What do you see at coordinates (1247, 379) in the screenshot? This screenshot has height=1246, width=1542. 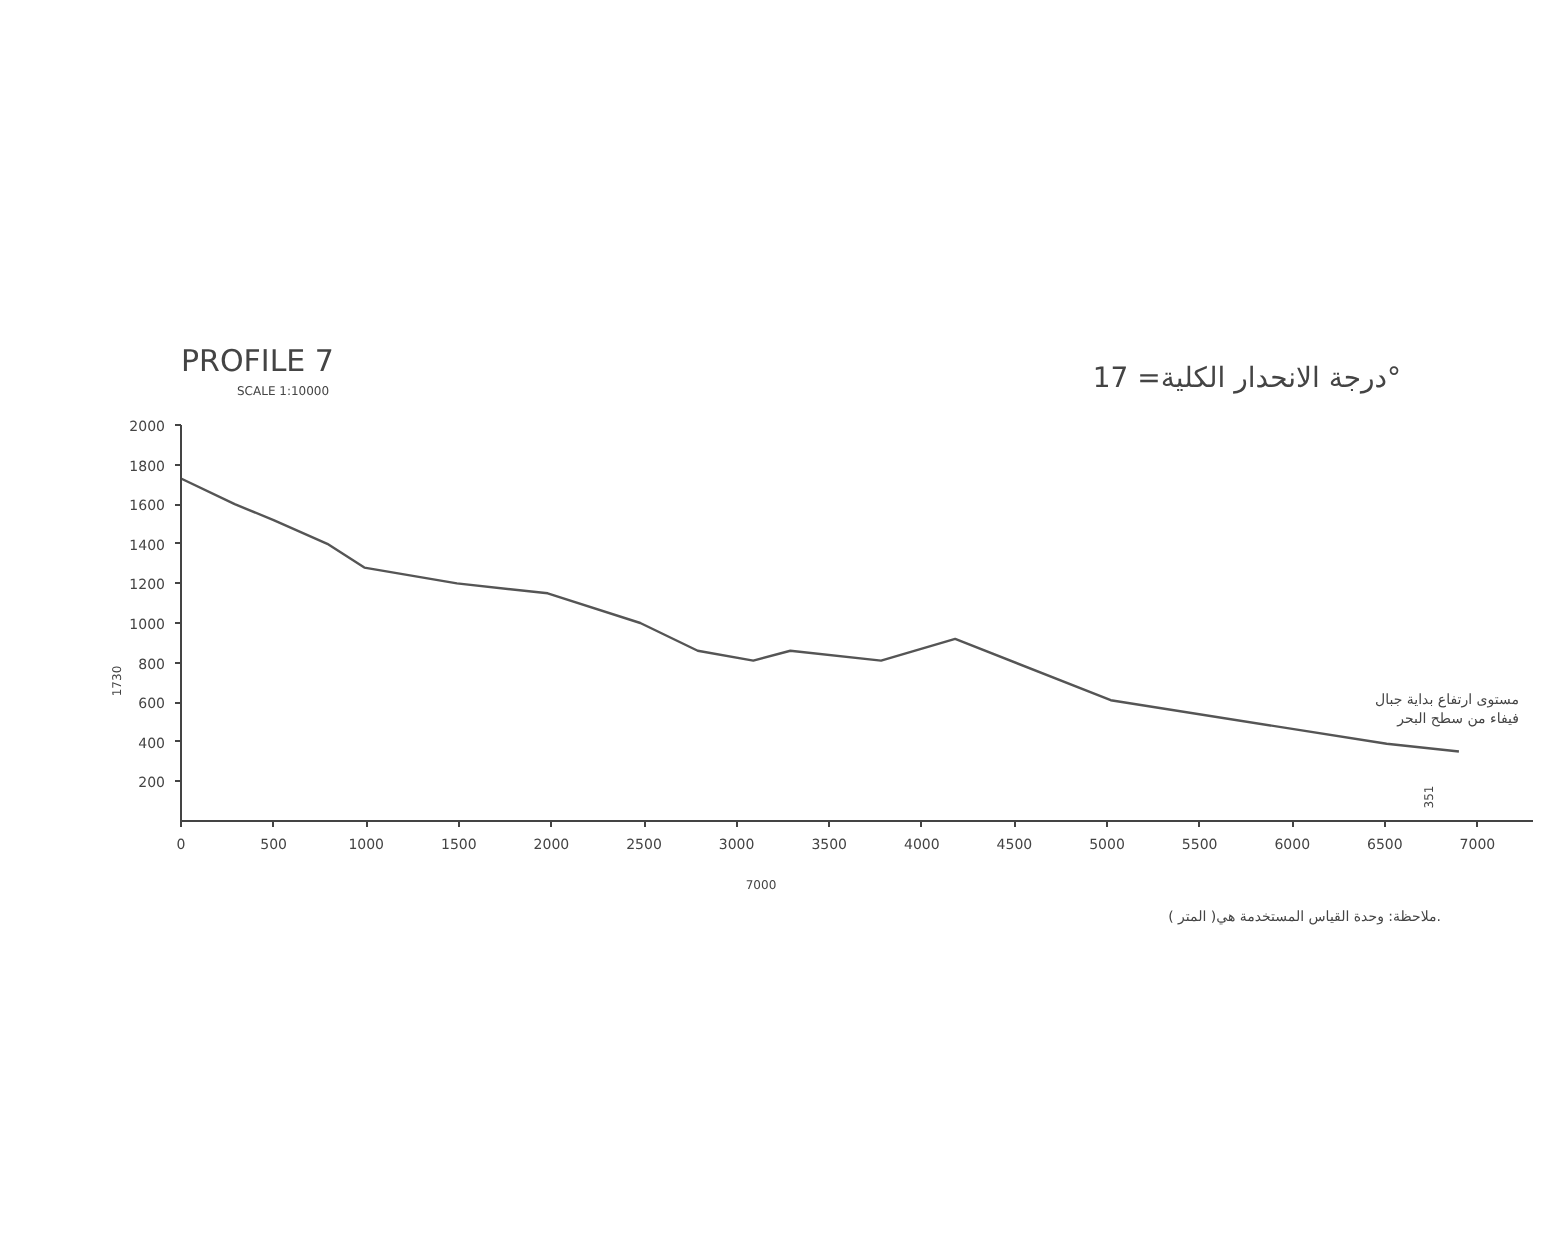 I see `text: درجة الانحدار الكلية= 17°` at bounding box center [1247, 379].